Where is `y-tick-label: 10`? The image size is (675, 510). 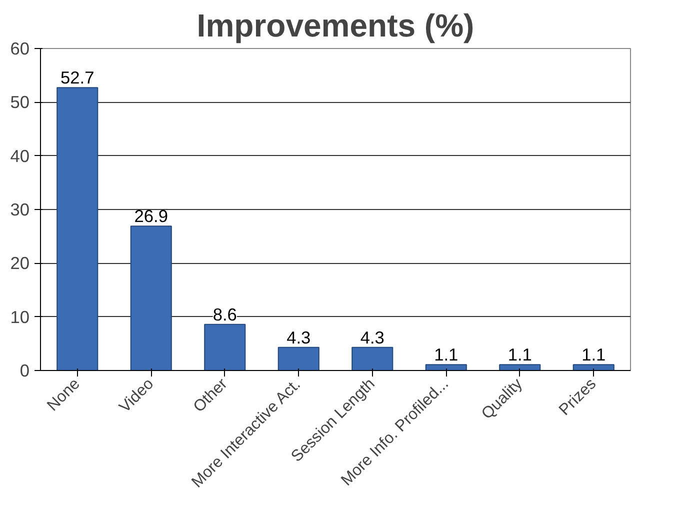 y-tick-label: 10 is located at coordinates (20, 316).